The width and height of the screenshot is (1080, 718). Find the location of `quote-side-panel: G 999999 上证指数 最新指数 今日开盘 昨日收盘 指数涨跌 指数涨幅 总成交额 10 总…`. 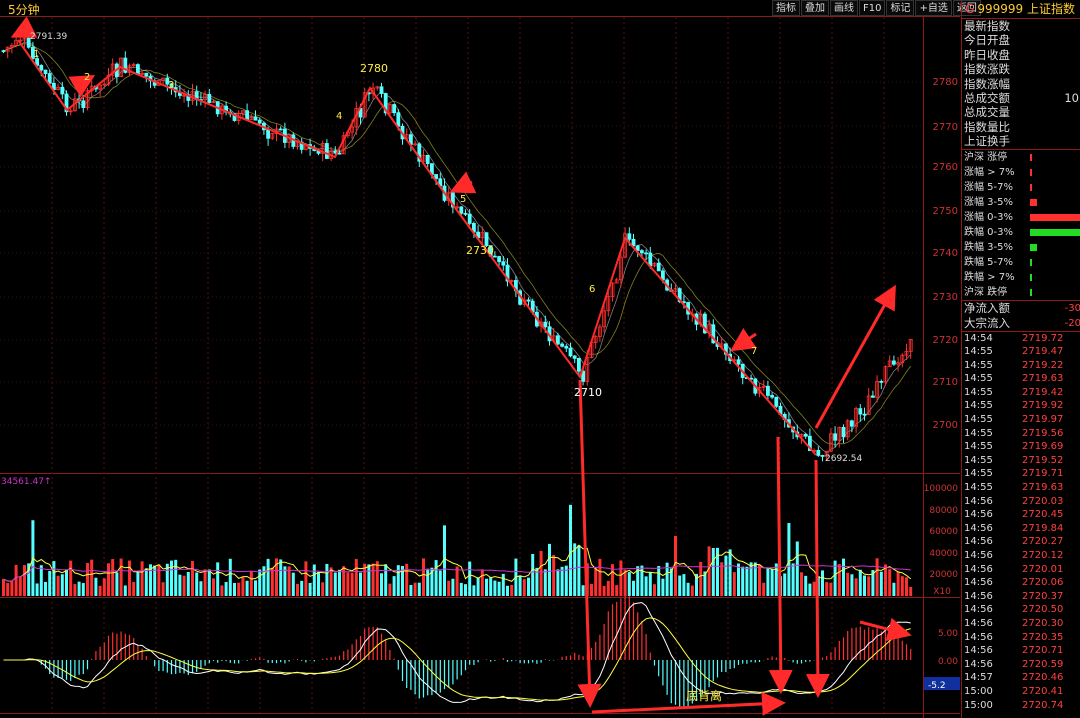

quote-side-panel: G 999999 上证指数 最新指数 今日开盘 昨日收盘 指数涨跌 指数涨幅 总成交额 10 总… is located at coordinates (1020, 359).